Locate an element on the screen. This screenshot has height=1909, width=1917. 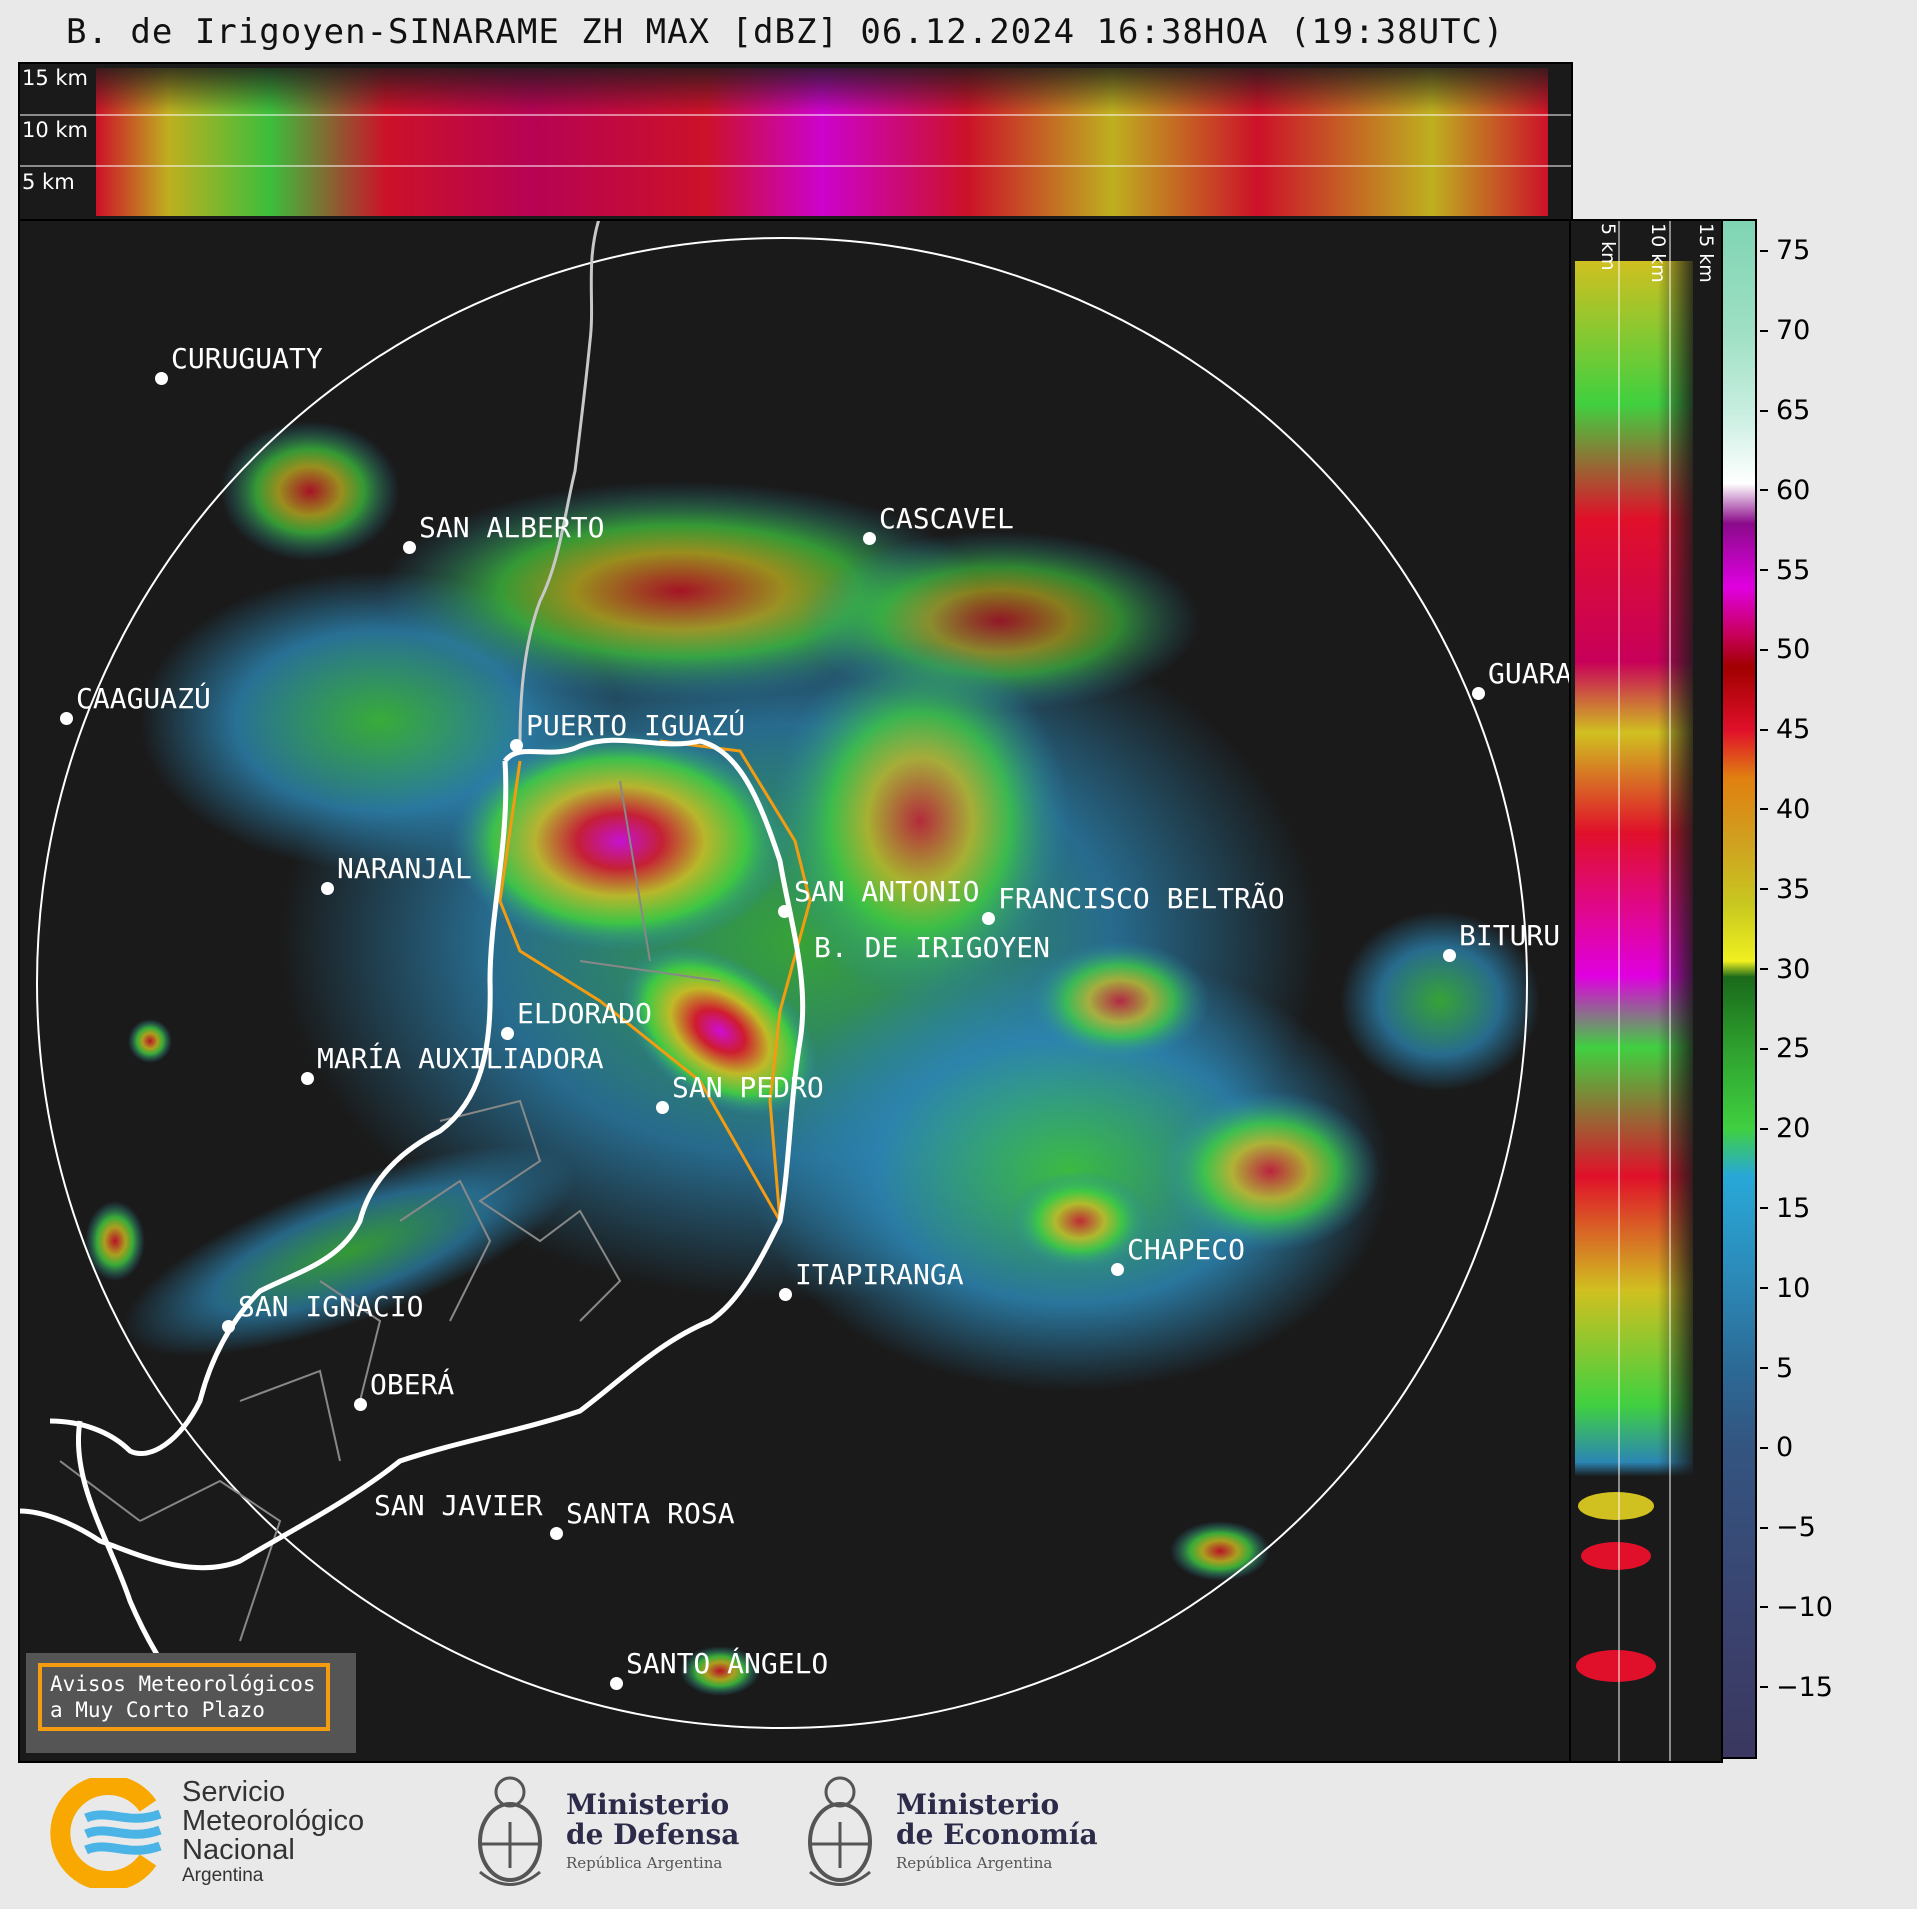
economia-line-2: de Economía is located at coordinates (997, 1834).